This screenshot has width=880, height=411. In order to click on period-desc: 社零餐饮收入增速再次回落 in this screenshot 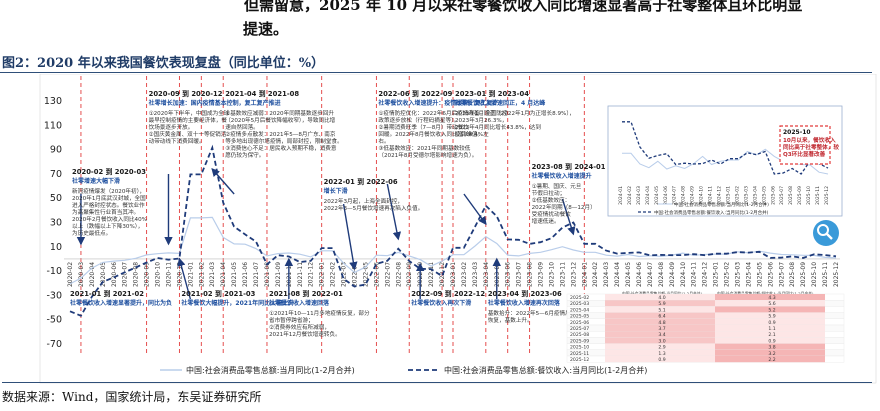, I will do `click(524, 303)`.